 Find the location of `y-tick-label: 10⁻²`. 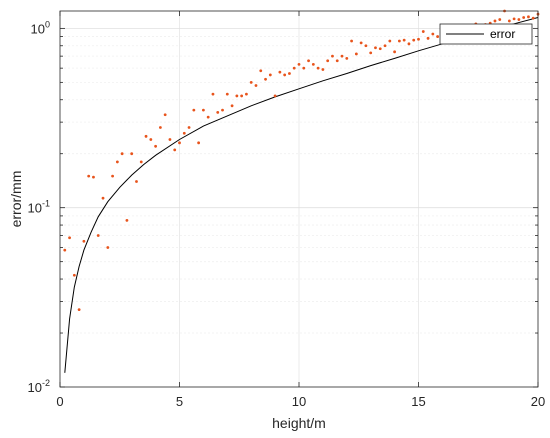

y-tick-label: 10⁻² is located at coordinates (39, 386).